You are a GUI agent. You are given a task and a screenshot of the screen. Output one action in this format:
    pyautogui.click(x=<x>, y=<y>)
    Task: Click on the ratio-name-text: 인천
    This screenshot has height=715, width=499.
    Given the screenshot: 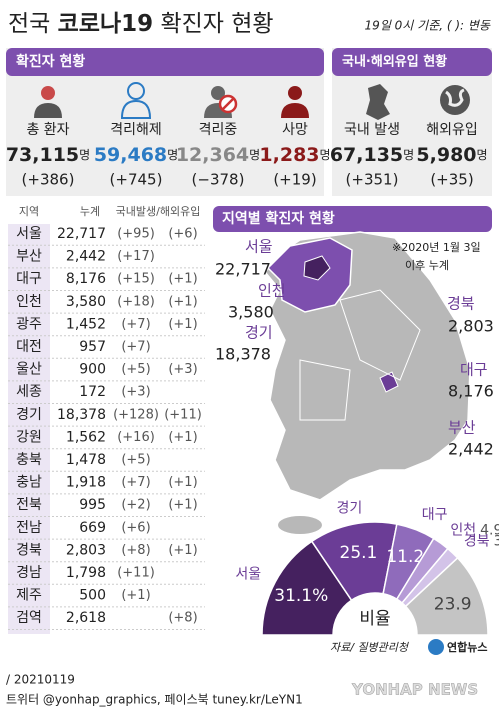 What is the action you would take?
    pyautogui.click(x=463, y=530)
    